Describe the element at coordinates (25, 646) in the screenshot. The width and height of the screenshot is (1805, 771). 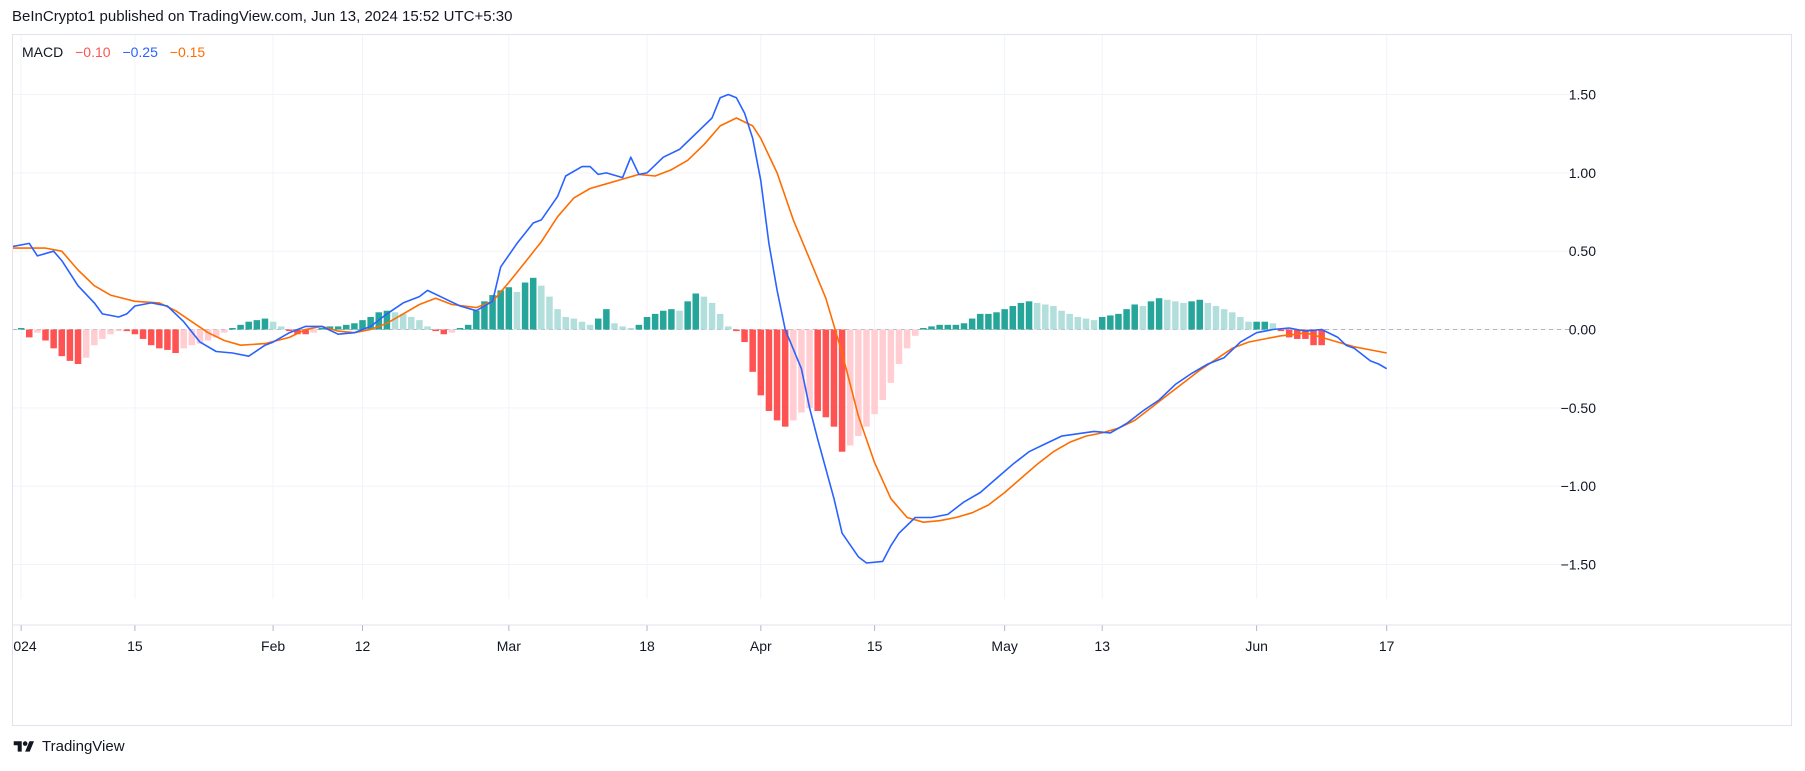
I see `x-tick-label: 2024` at that location.